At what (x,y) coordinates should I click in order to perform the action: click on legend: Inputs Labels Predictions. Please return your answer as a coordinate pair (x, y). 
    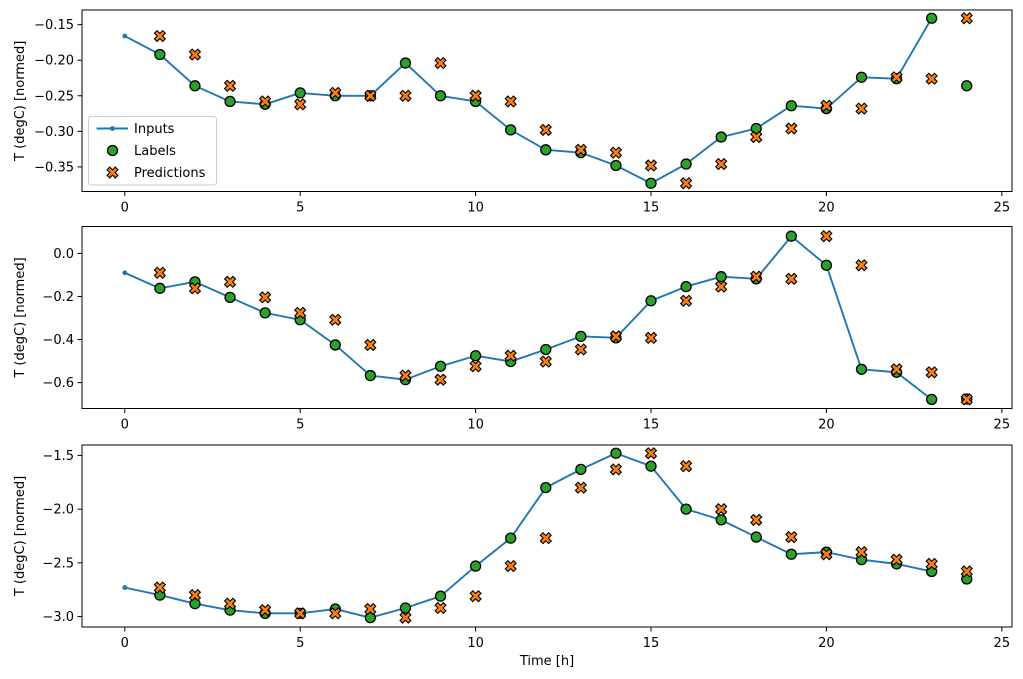
    Looking at the image, I should click on (152, 151).